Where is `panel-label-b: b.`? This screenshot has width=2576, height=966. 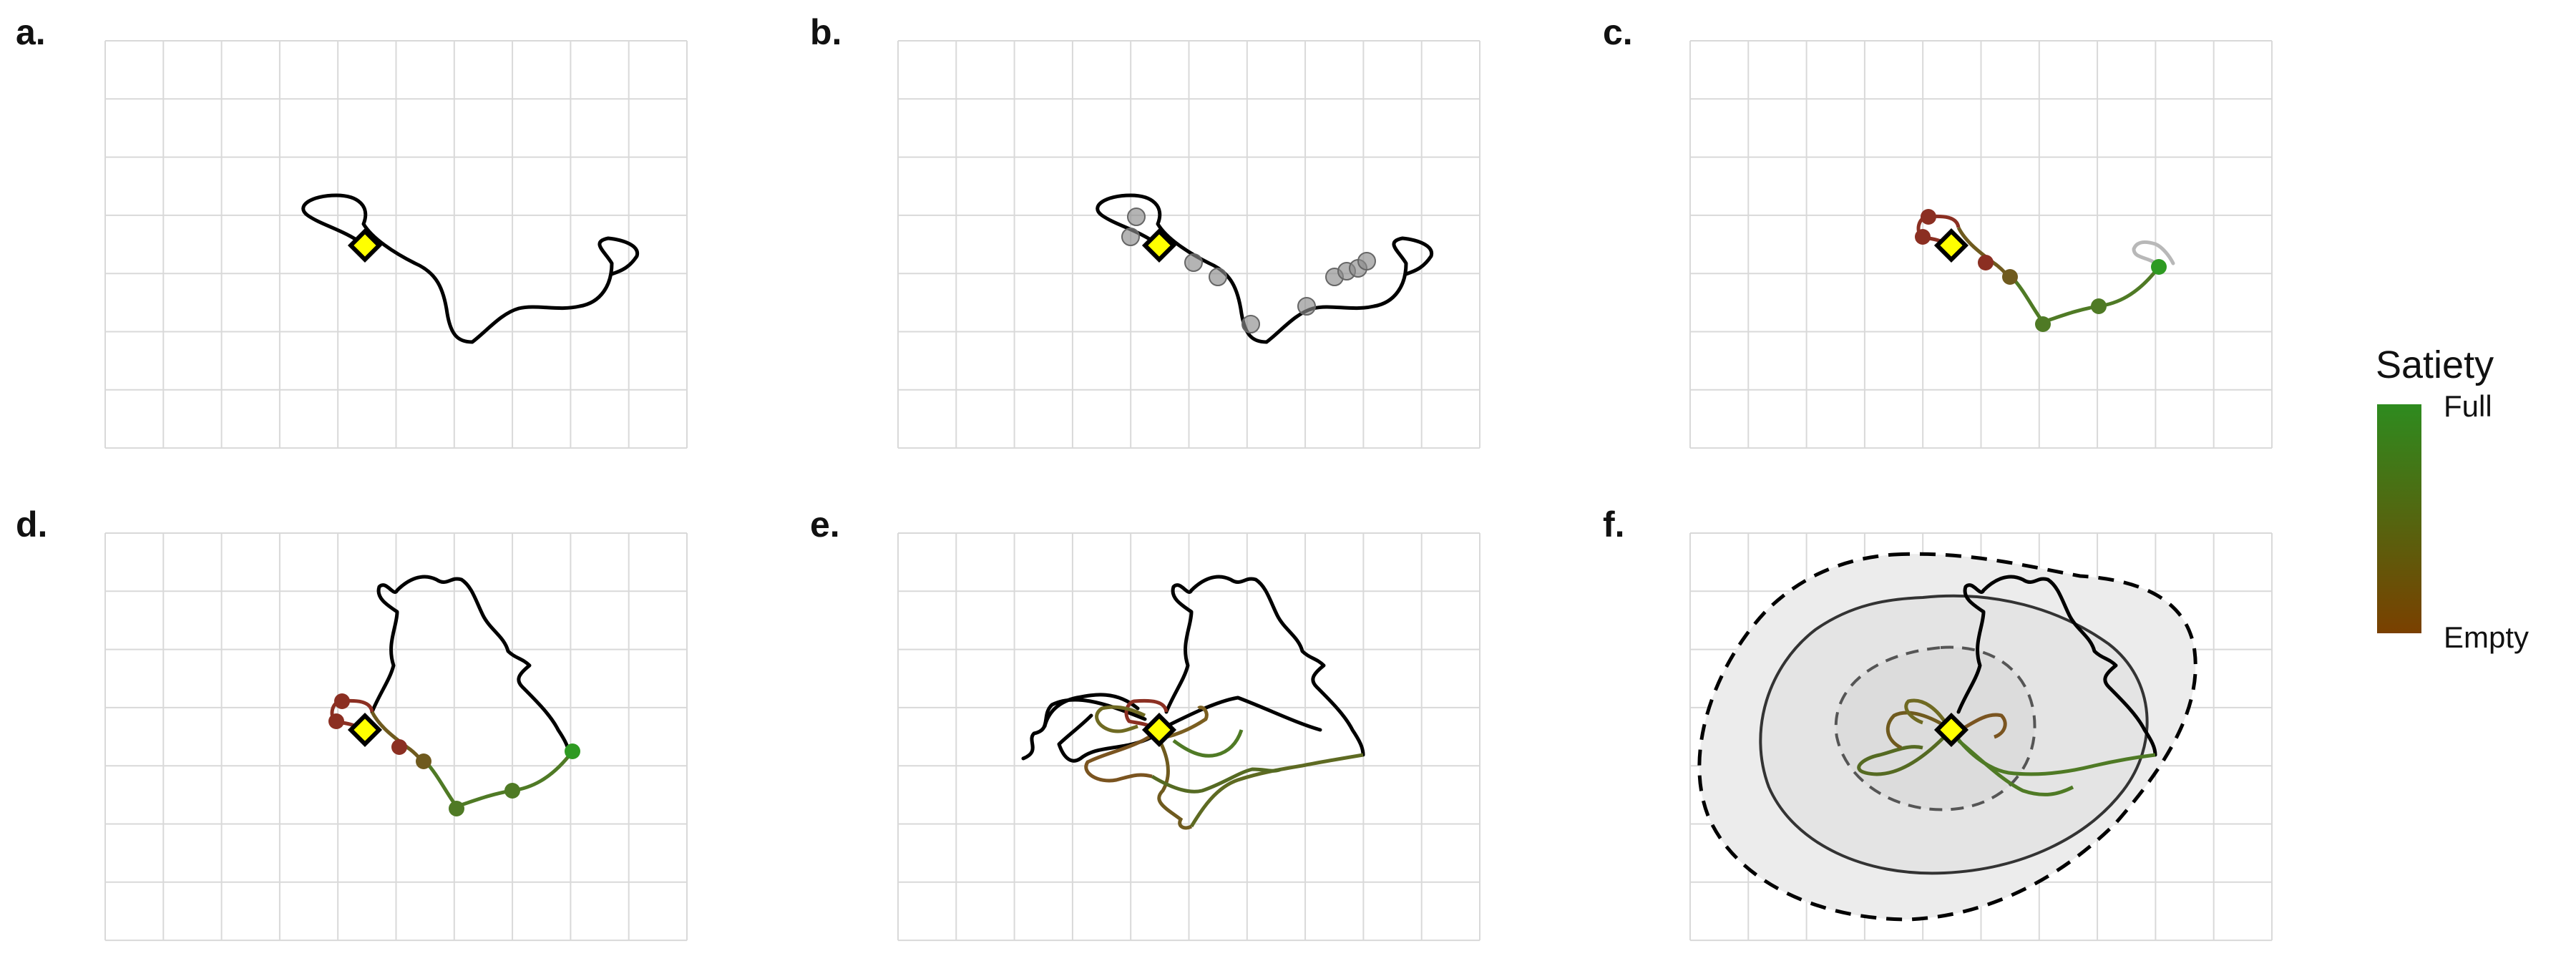
panel-label-b: b. is located at coordinates (825, 32).